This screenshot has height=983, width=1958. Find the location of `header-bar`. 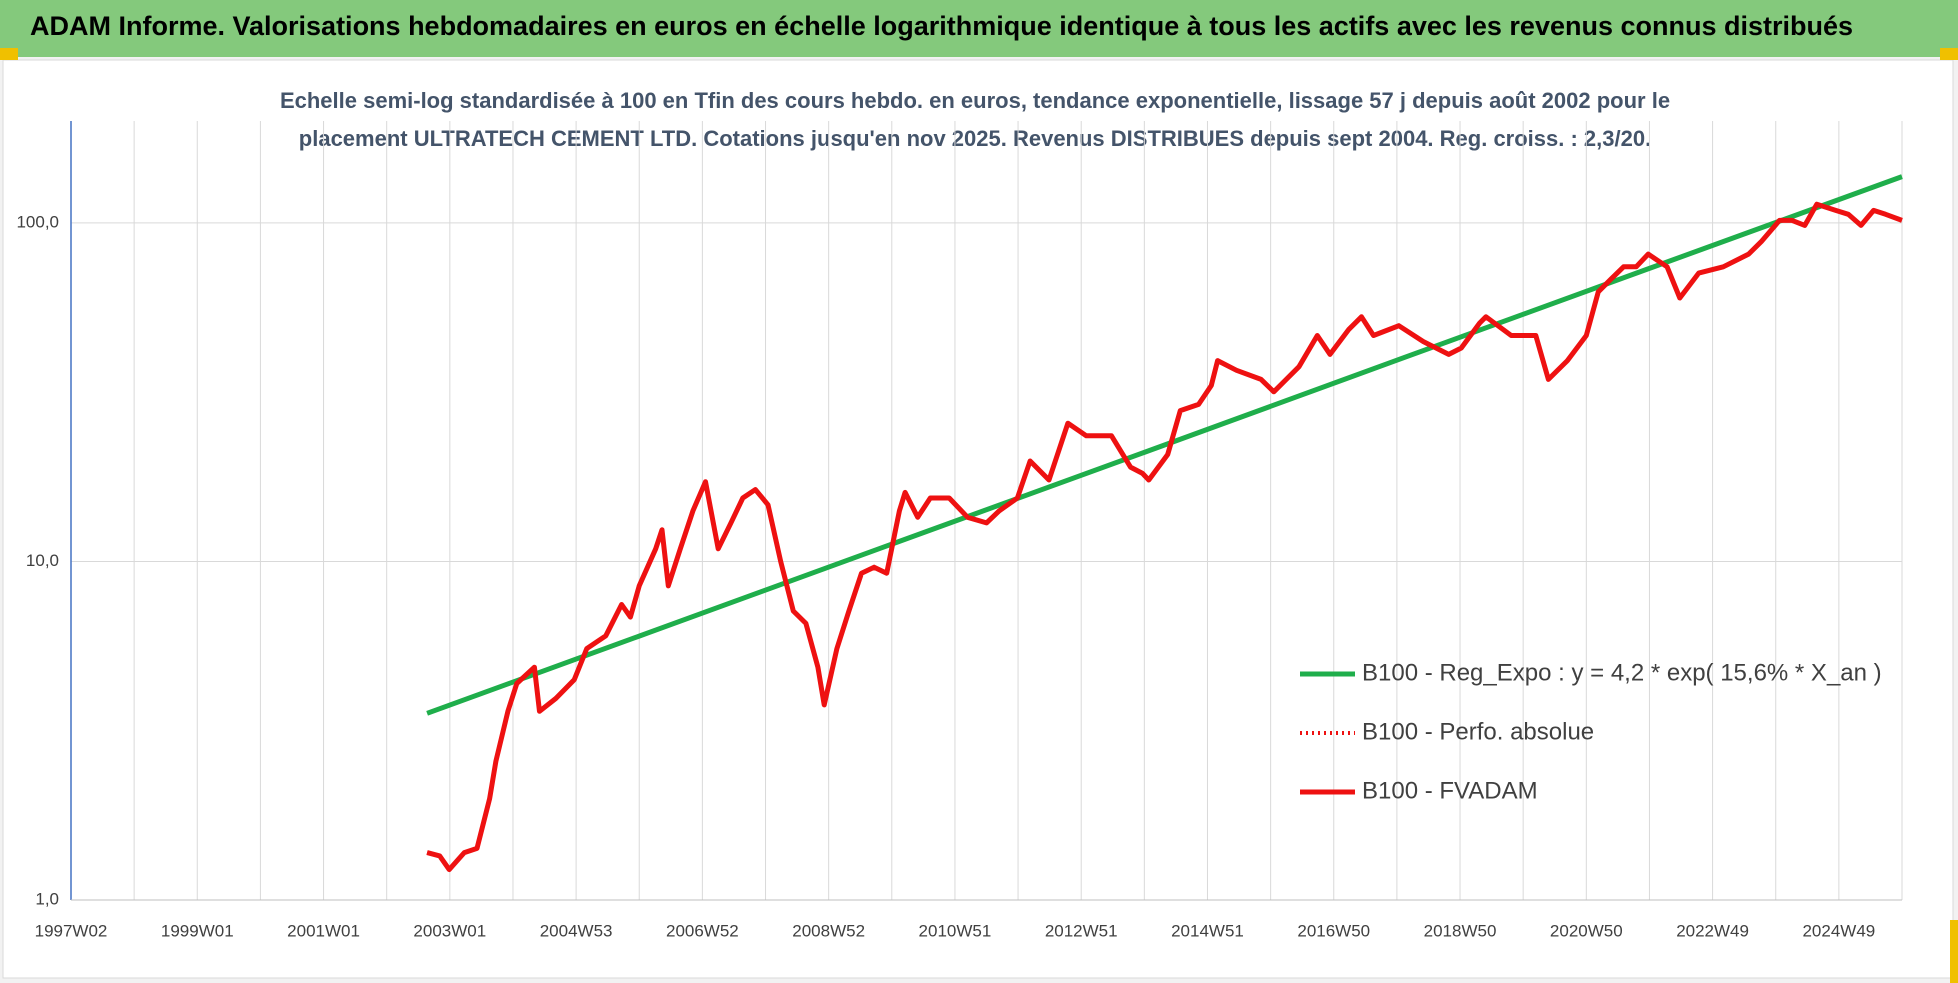

header-bar is located at coordinates (979, 28).